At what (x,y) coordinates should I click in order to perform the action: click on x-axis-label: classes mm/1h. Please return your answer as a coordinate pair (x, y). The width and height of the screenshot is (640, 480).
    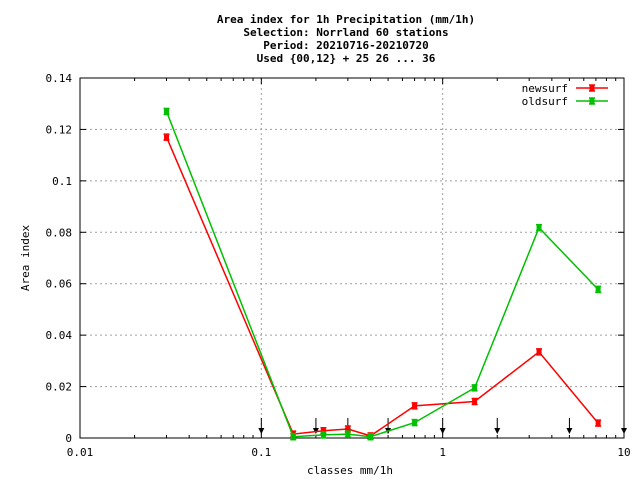
    Looking at the image, I should click on (350, 470).